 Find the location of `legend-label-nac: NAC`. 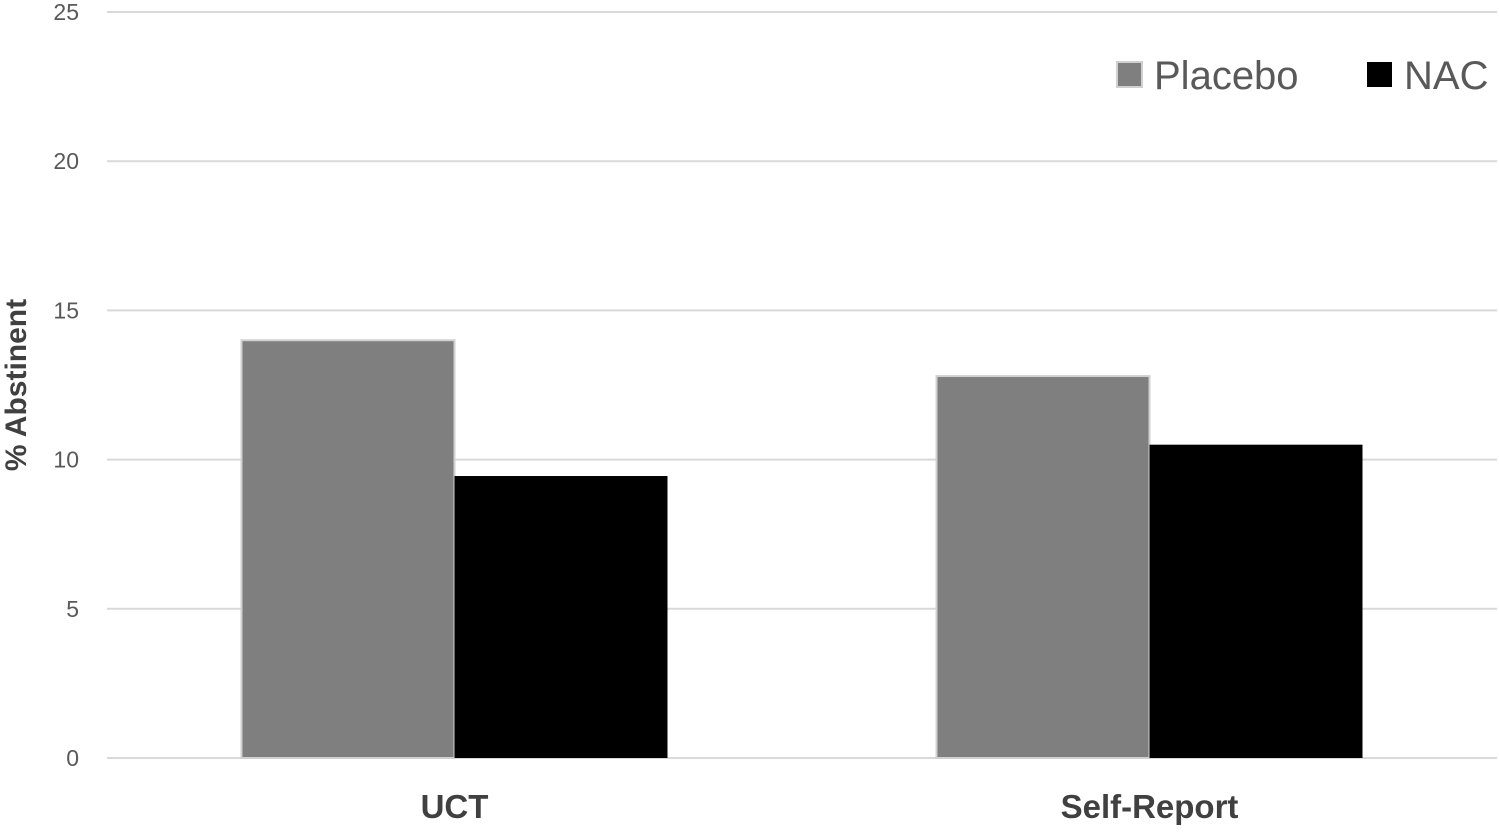

legend-label-nac: NAC is located at coordinates (1446, 76).